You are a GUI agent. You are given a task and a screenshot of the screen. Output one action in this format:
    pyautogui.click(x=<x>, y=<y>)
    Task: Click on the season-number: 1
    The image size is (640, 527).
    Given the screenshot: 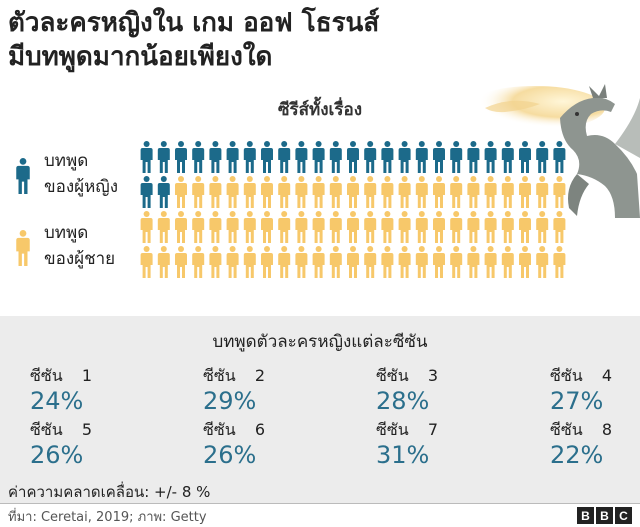 What is the action you would take?
    pyautogui.click(x=86, y=375)
    